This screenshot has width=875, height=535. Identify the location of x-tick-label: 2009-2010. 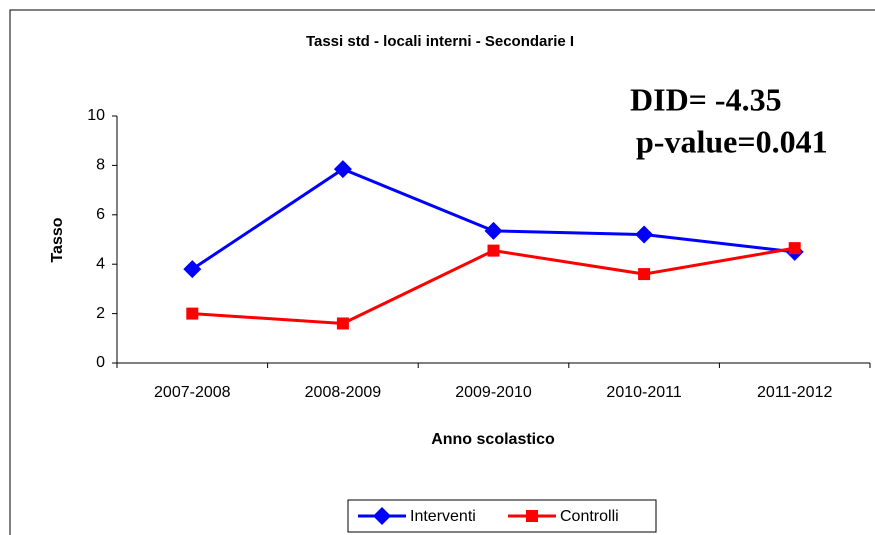
(493, 392).